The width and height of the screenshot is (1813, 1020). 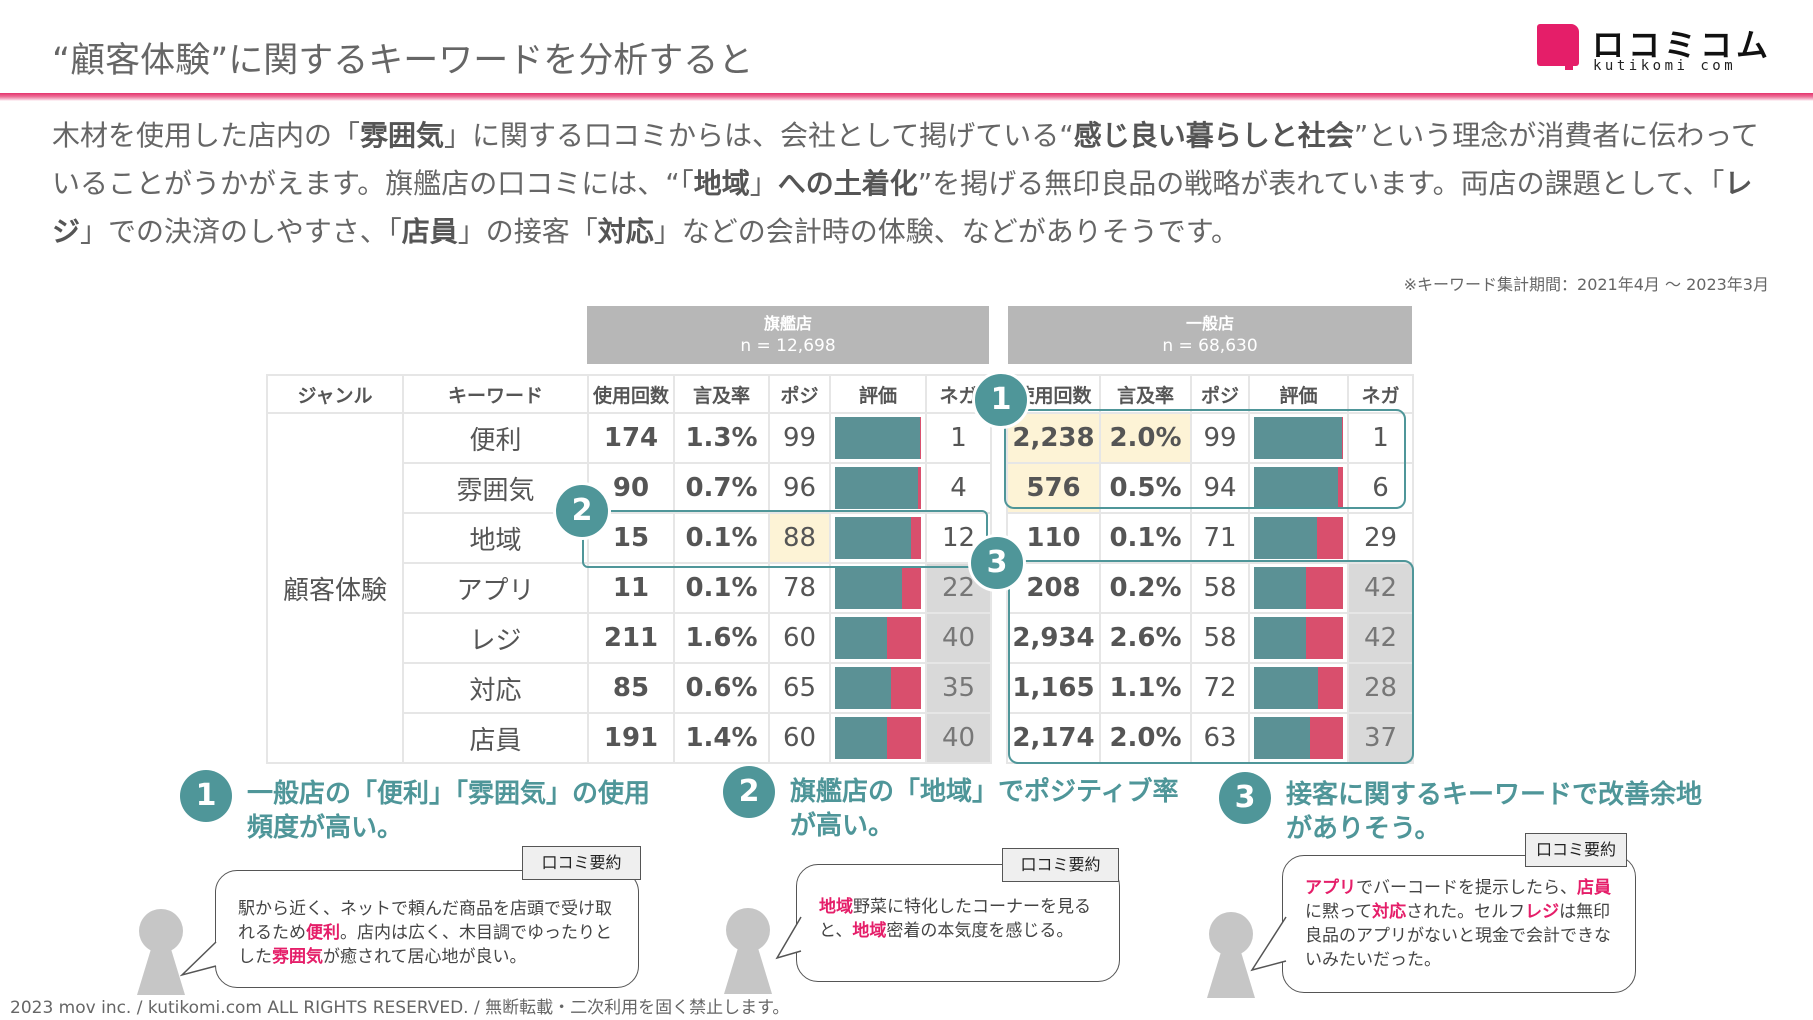 What do you see at coordinates (1380, 488) in the screenshot?
I see `negative-cell: 6` at bounding box center [1380, 488].